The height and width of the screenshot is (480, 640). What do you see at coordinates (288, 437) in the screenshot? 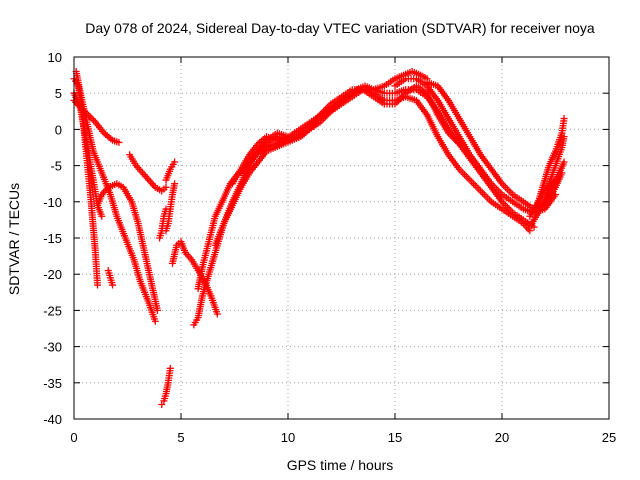
I see `x-tick-label: 10` at bounding box center [288, 437].